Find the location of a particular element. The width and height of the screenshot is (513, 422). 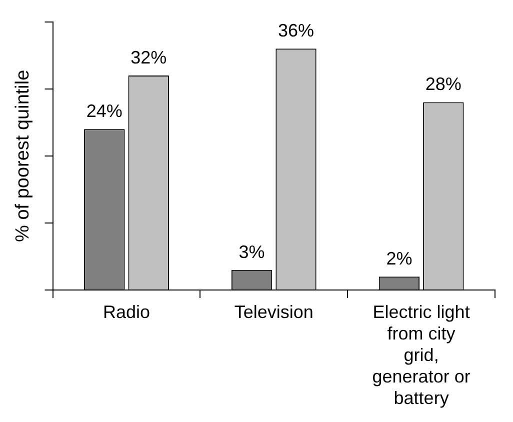

data-label: 28% is located at coordinates (443, 84).